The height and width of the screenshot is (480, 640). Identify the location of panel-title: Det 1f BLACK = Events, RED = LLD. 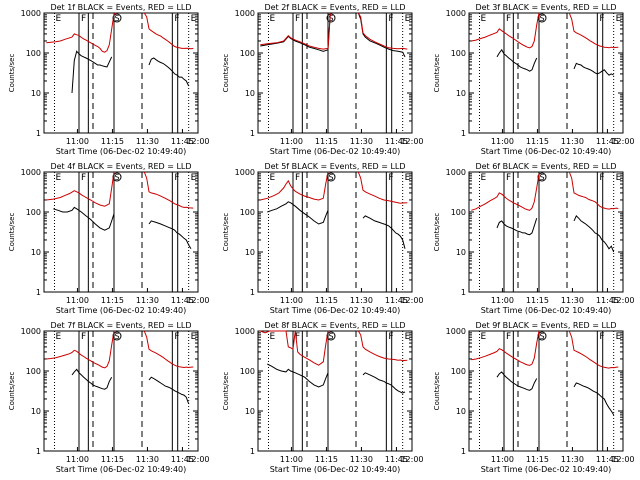
(120, 7).